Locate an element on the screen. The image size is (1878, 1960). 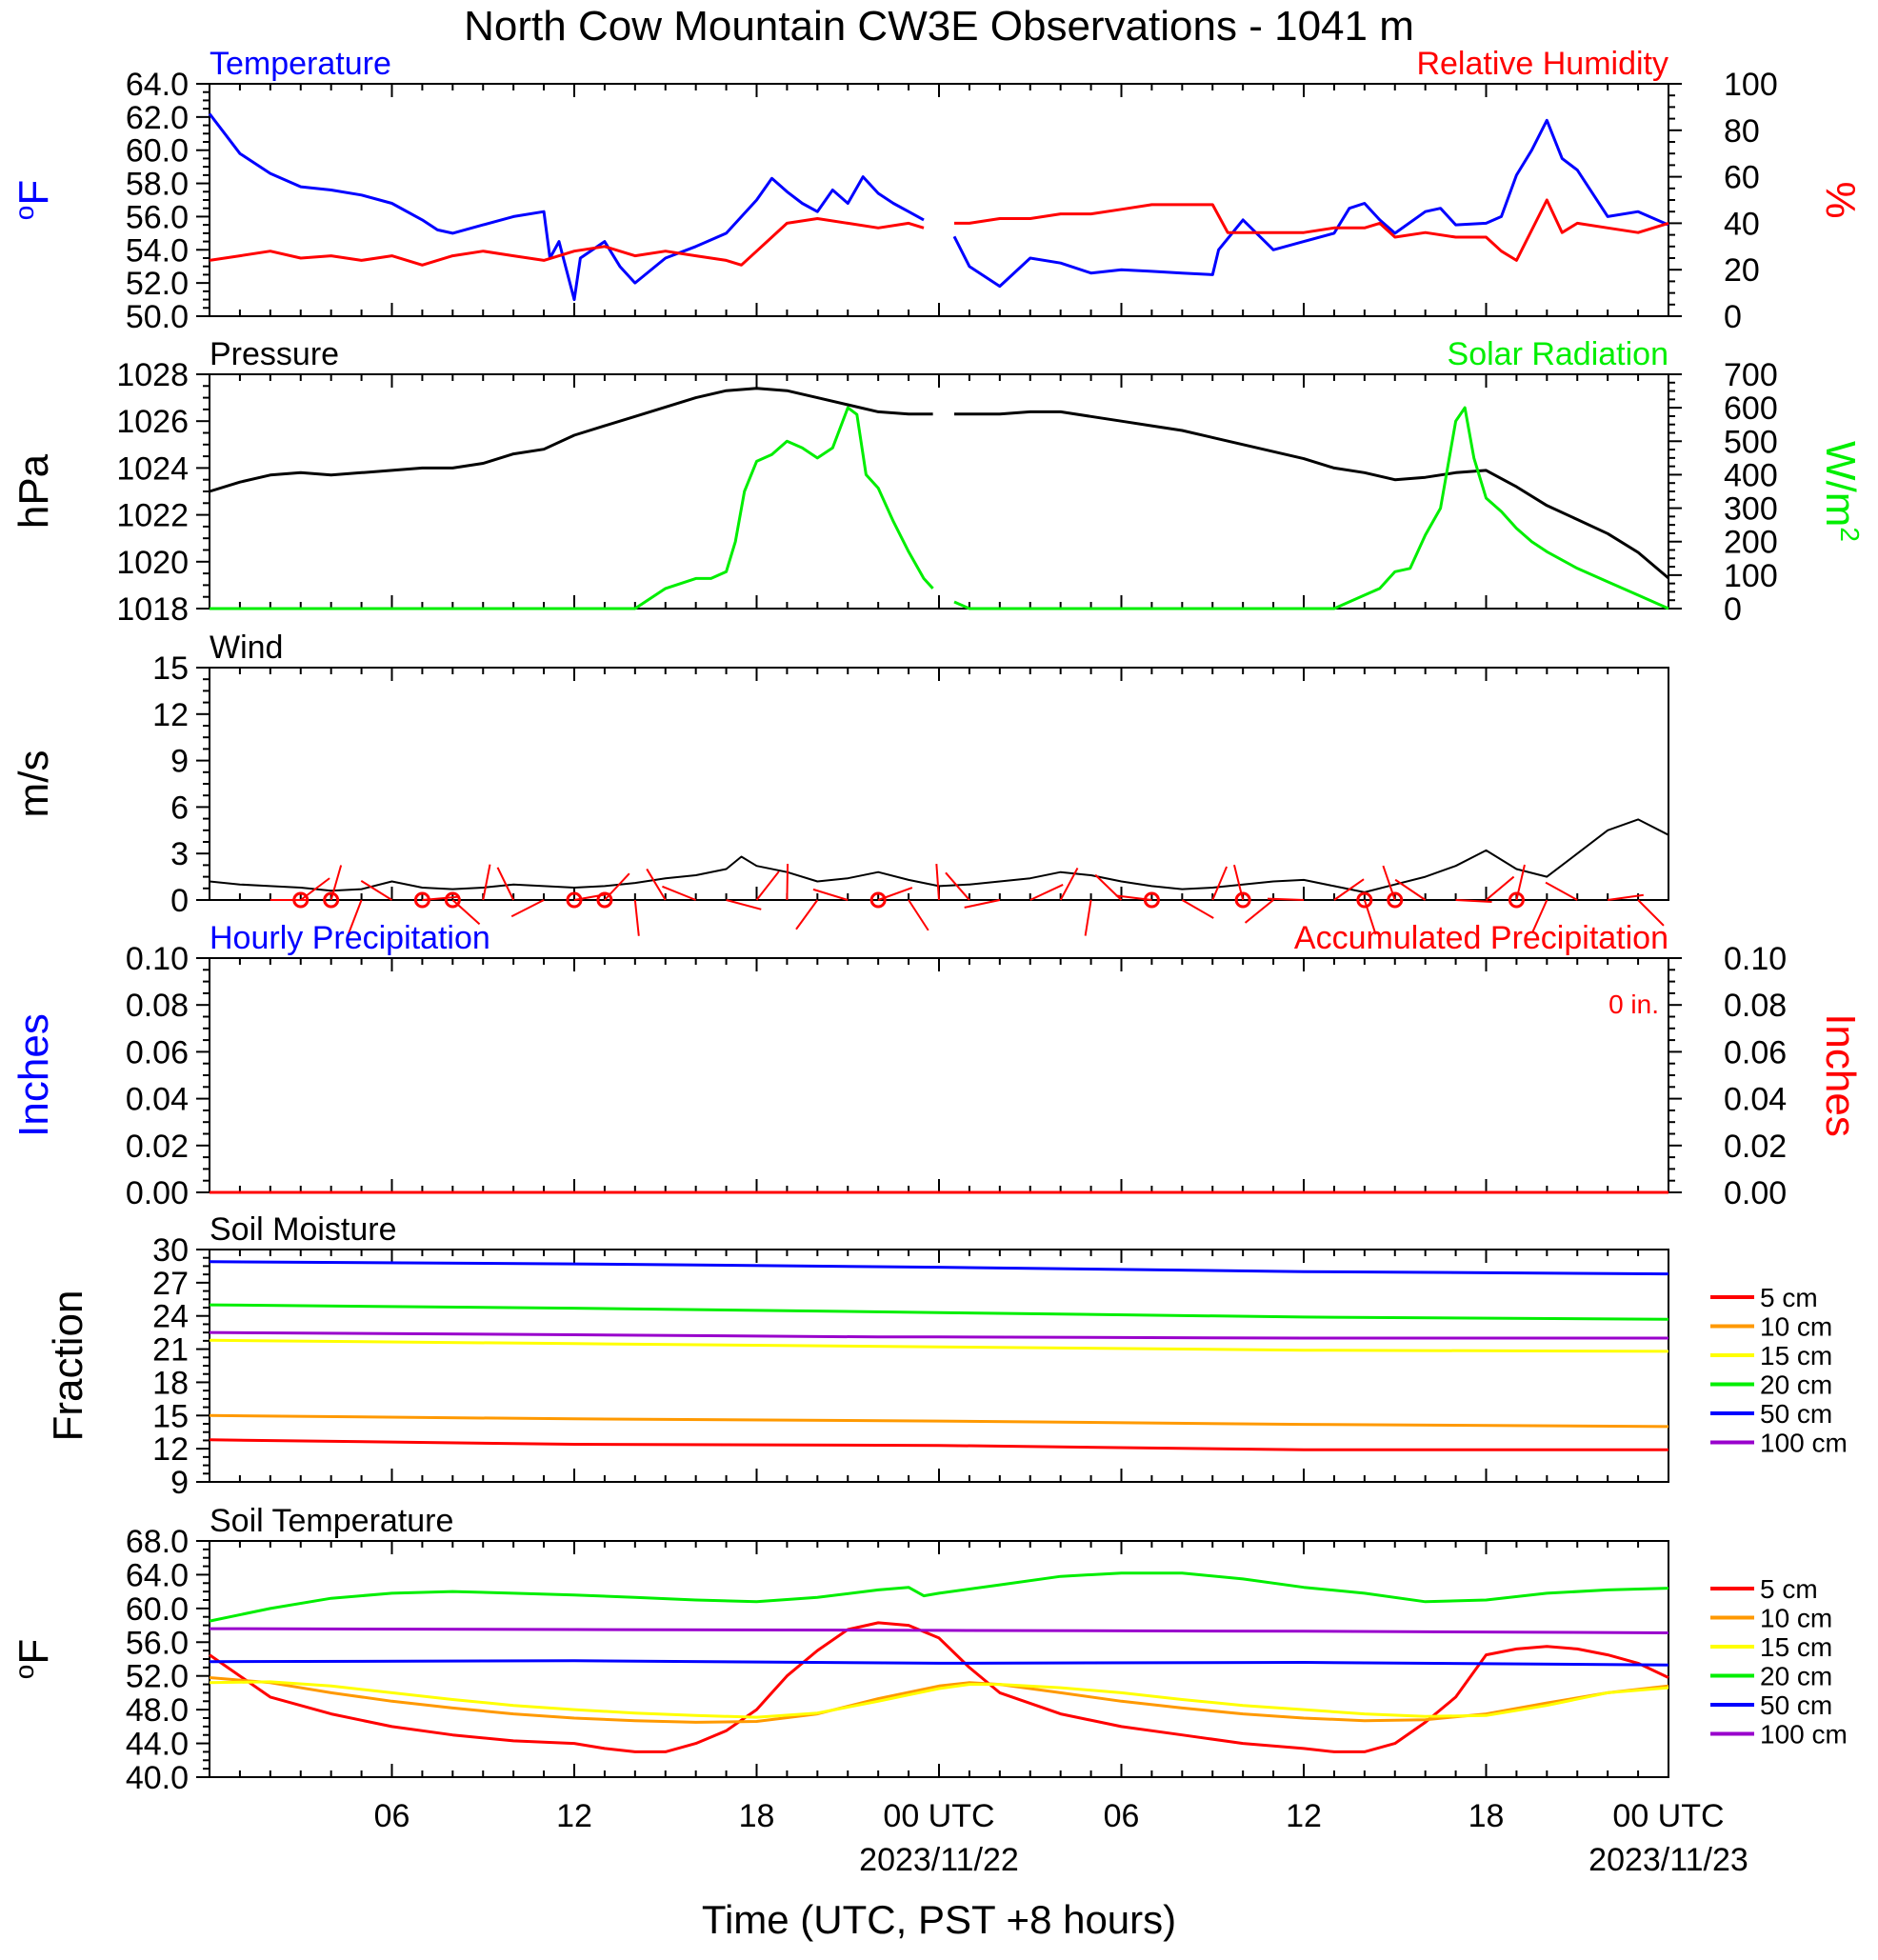
panel-3: 15 12 9 6 3 0 Wind m/s is located at coordinates (839, 783).